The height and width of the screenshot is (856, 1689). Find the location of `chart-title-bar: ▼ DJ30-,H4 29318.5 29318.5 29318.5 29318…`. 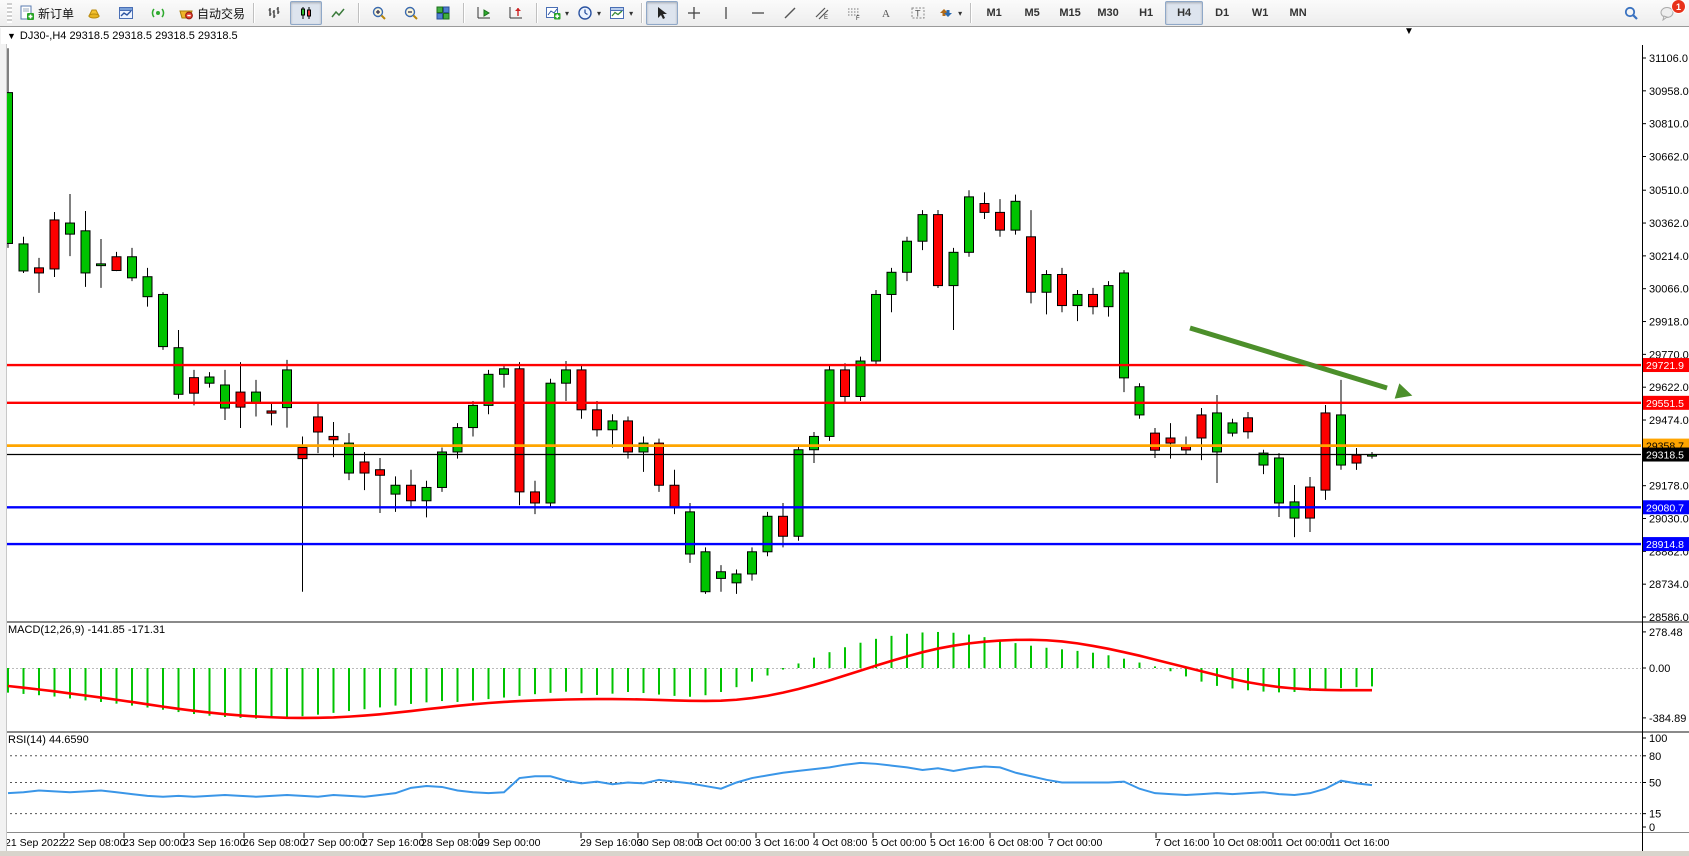

chart-title-bar: ▼ DJ30-,H4 29318.5 29318.5 29318.5 29318… is located at coordinates (844, 36).